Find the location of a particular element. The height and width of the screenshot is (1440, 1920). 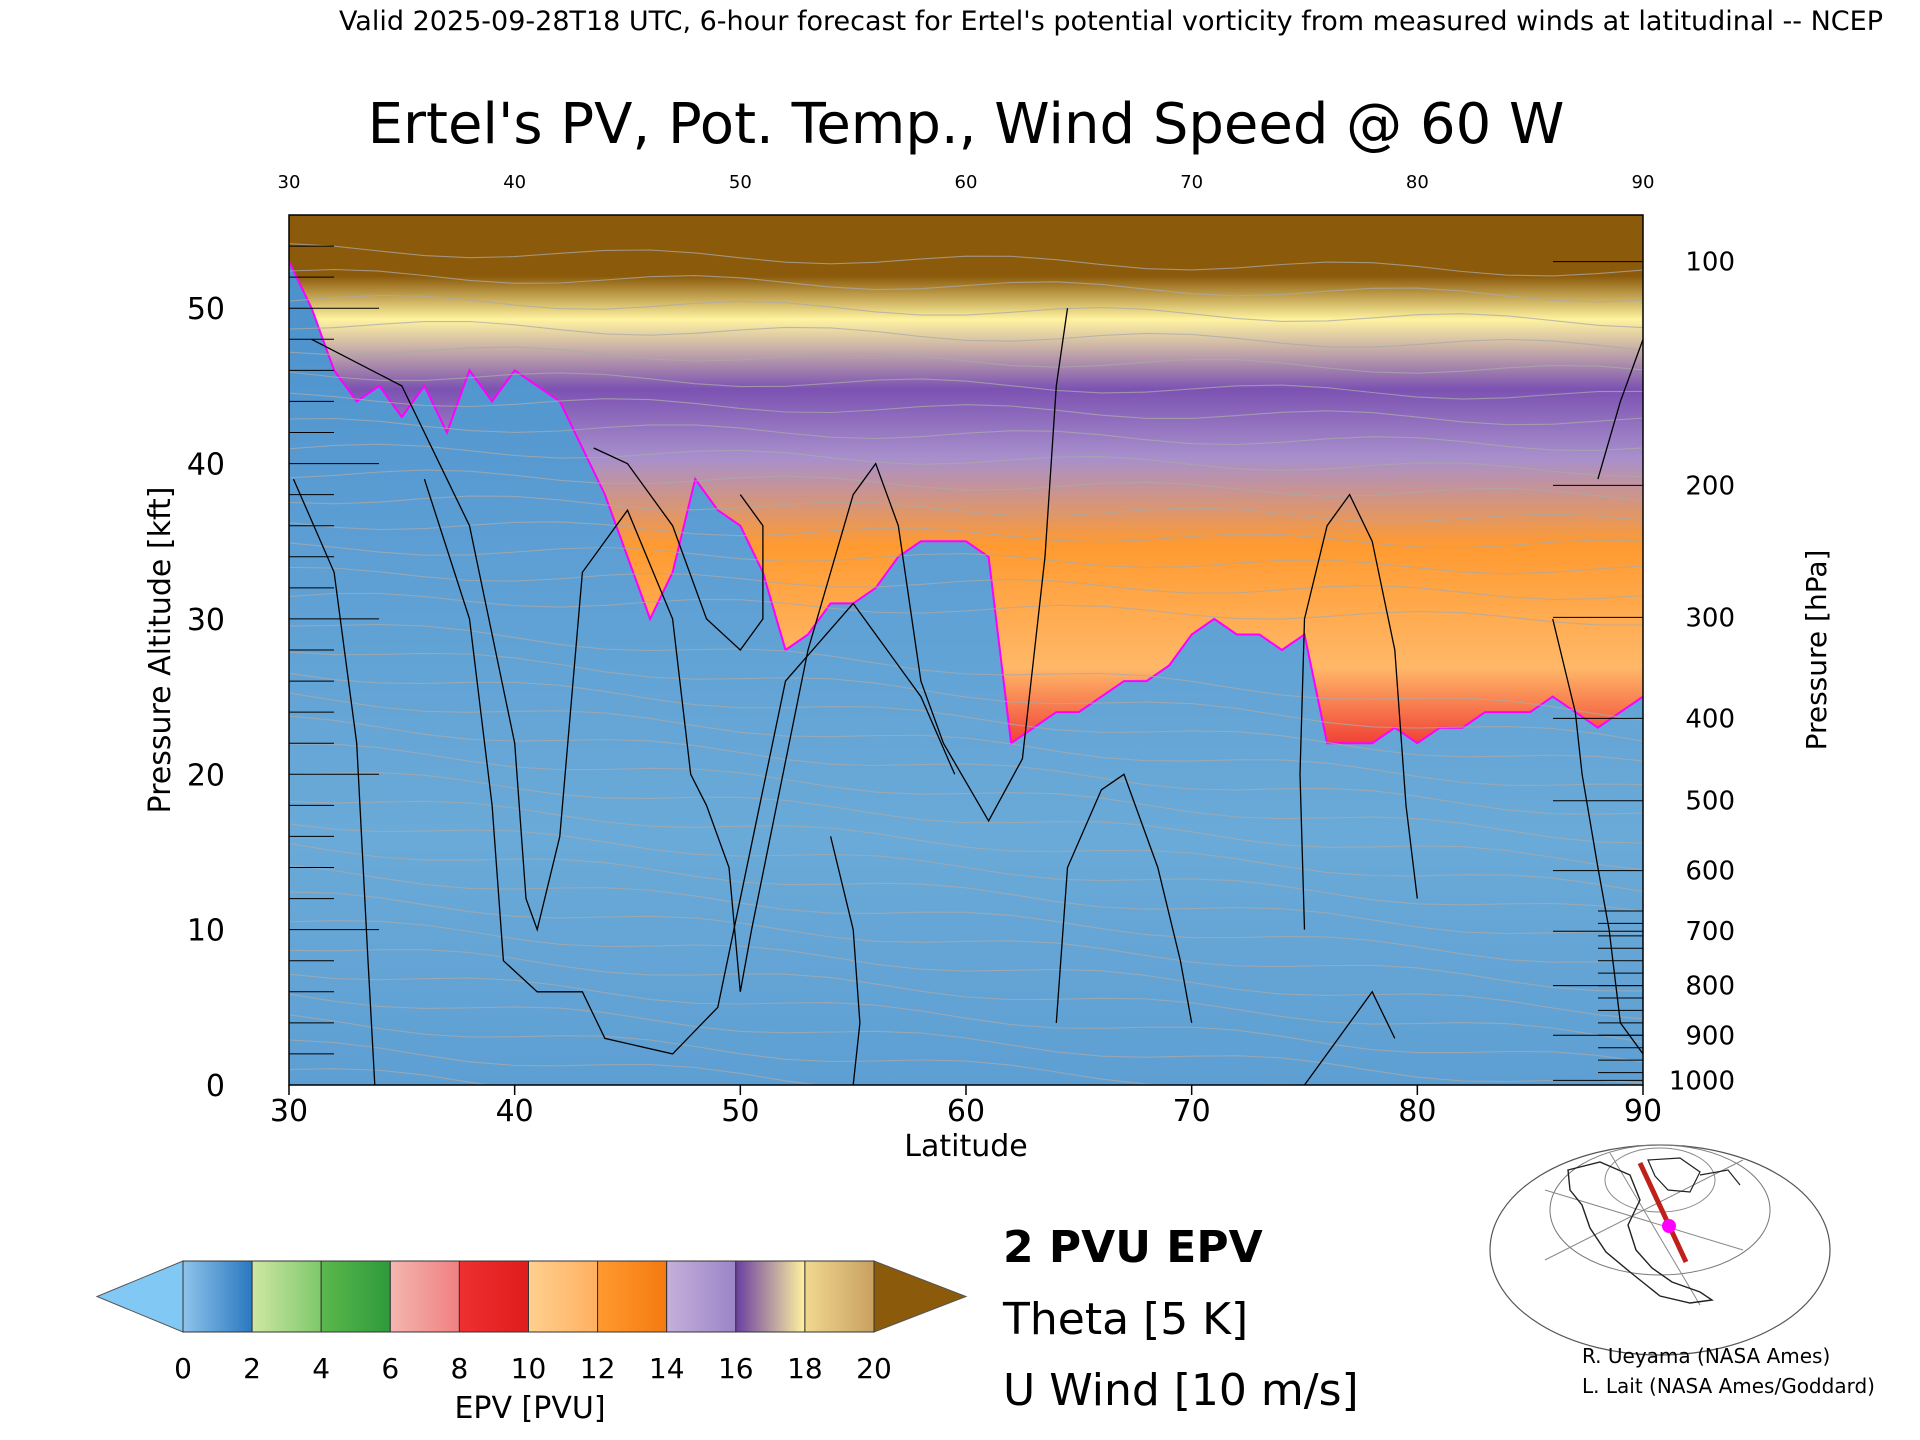

colorbar-tick-label: 20 is located at coordinates (874, 1368).